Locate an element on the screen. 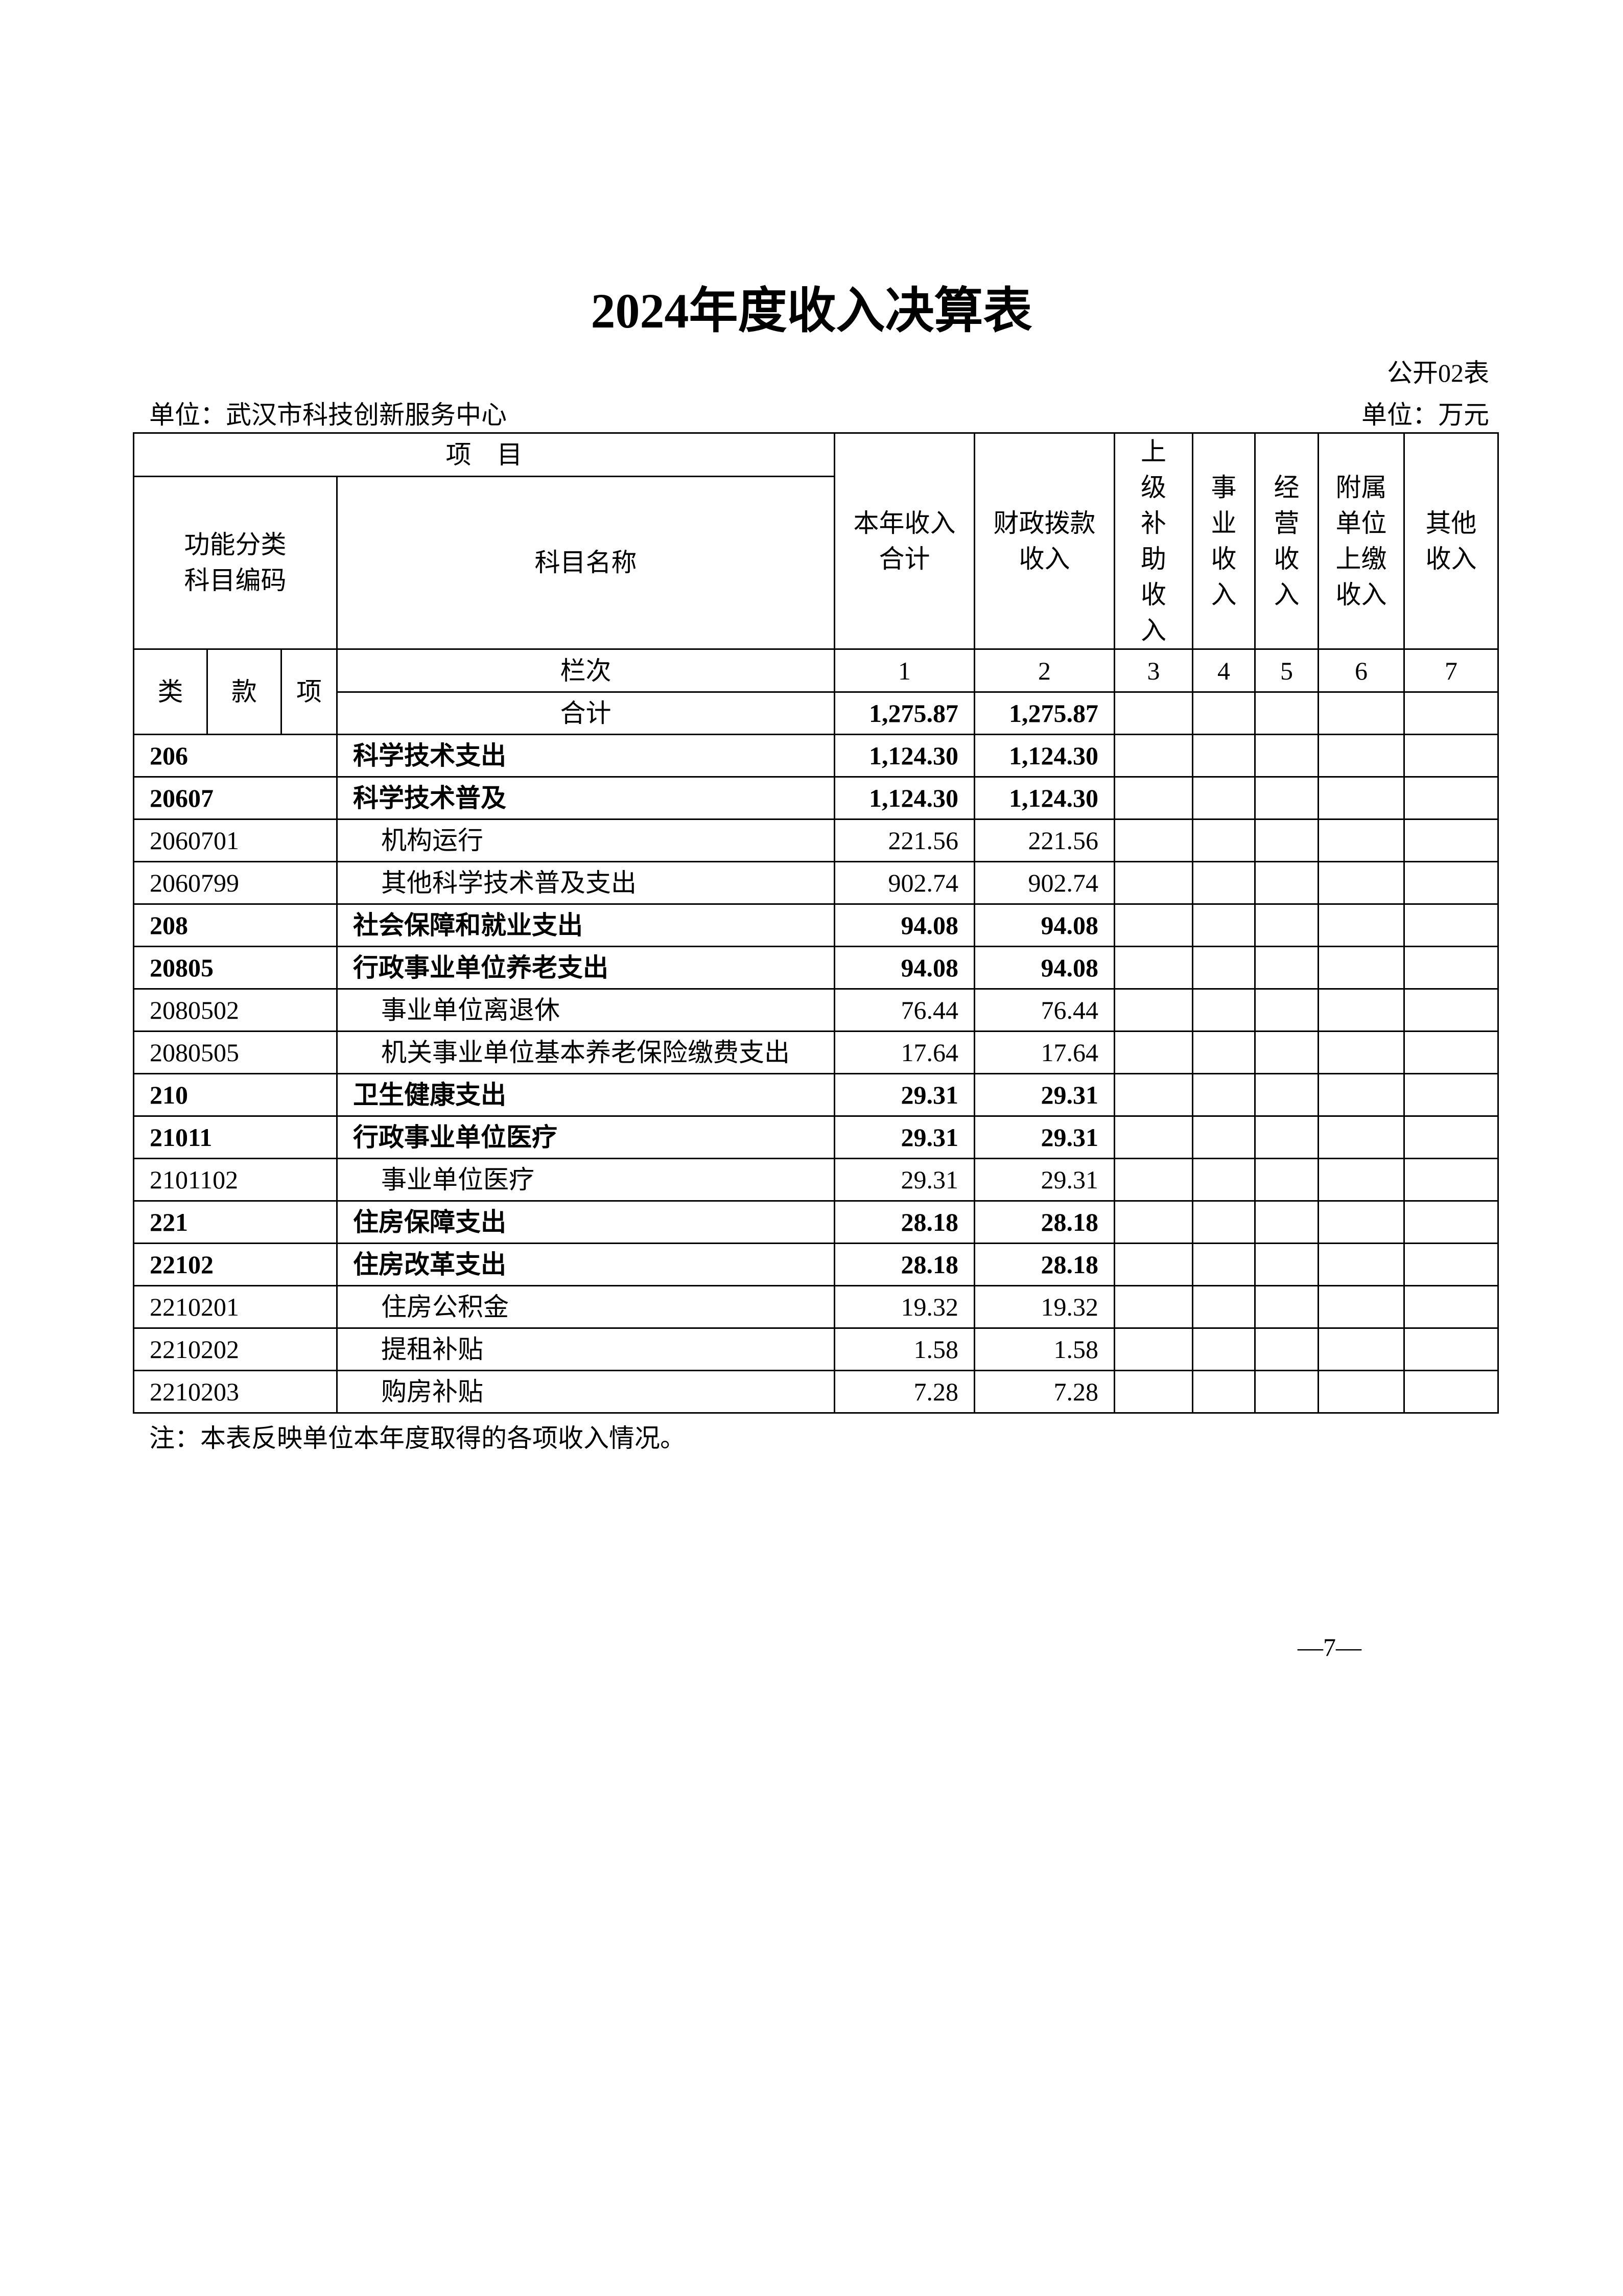 The width and height of the screenshot is (1623, 2296). column-number: 3 is located at coordinates (1153, 670).